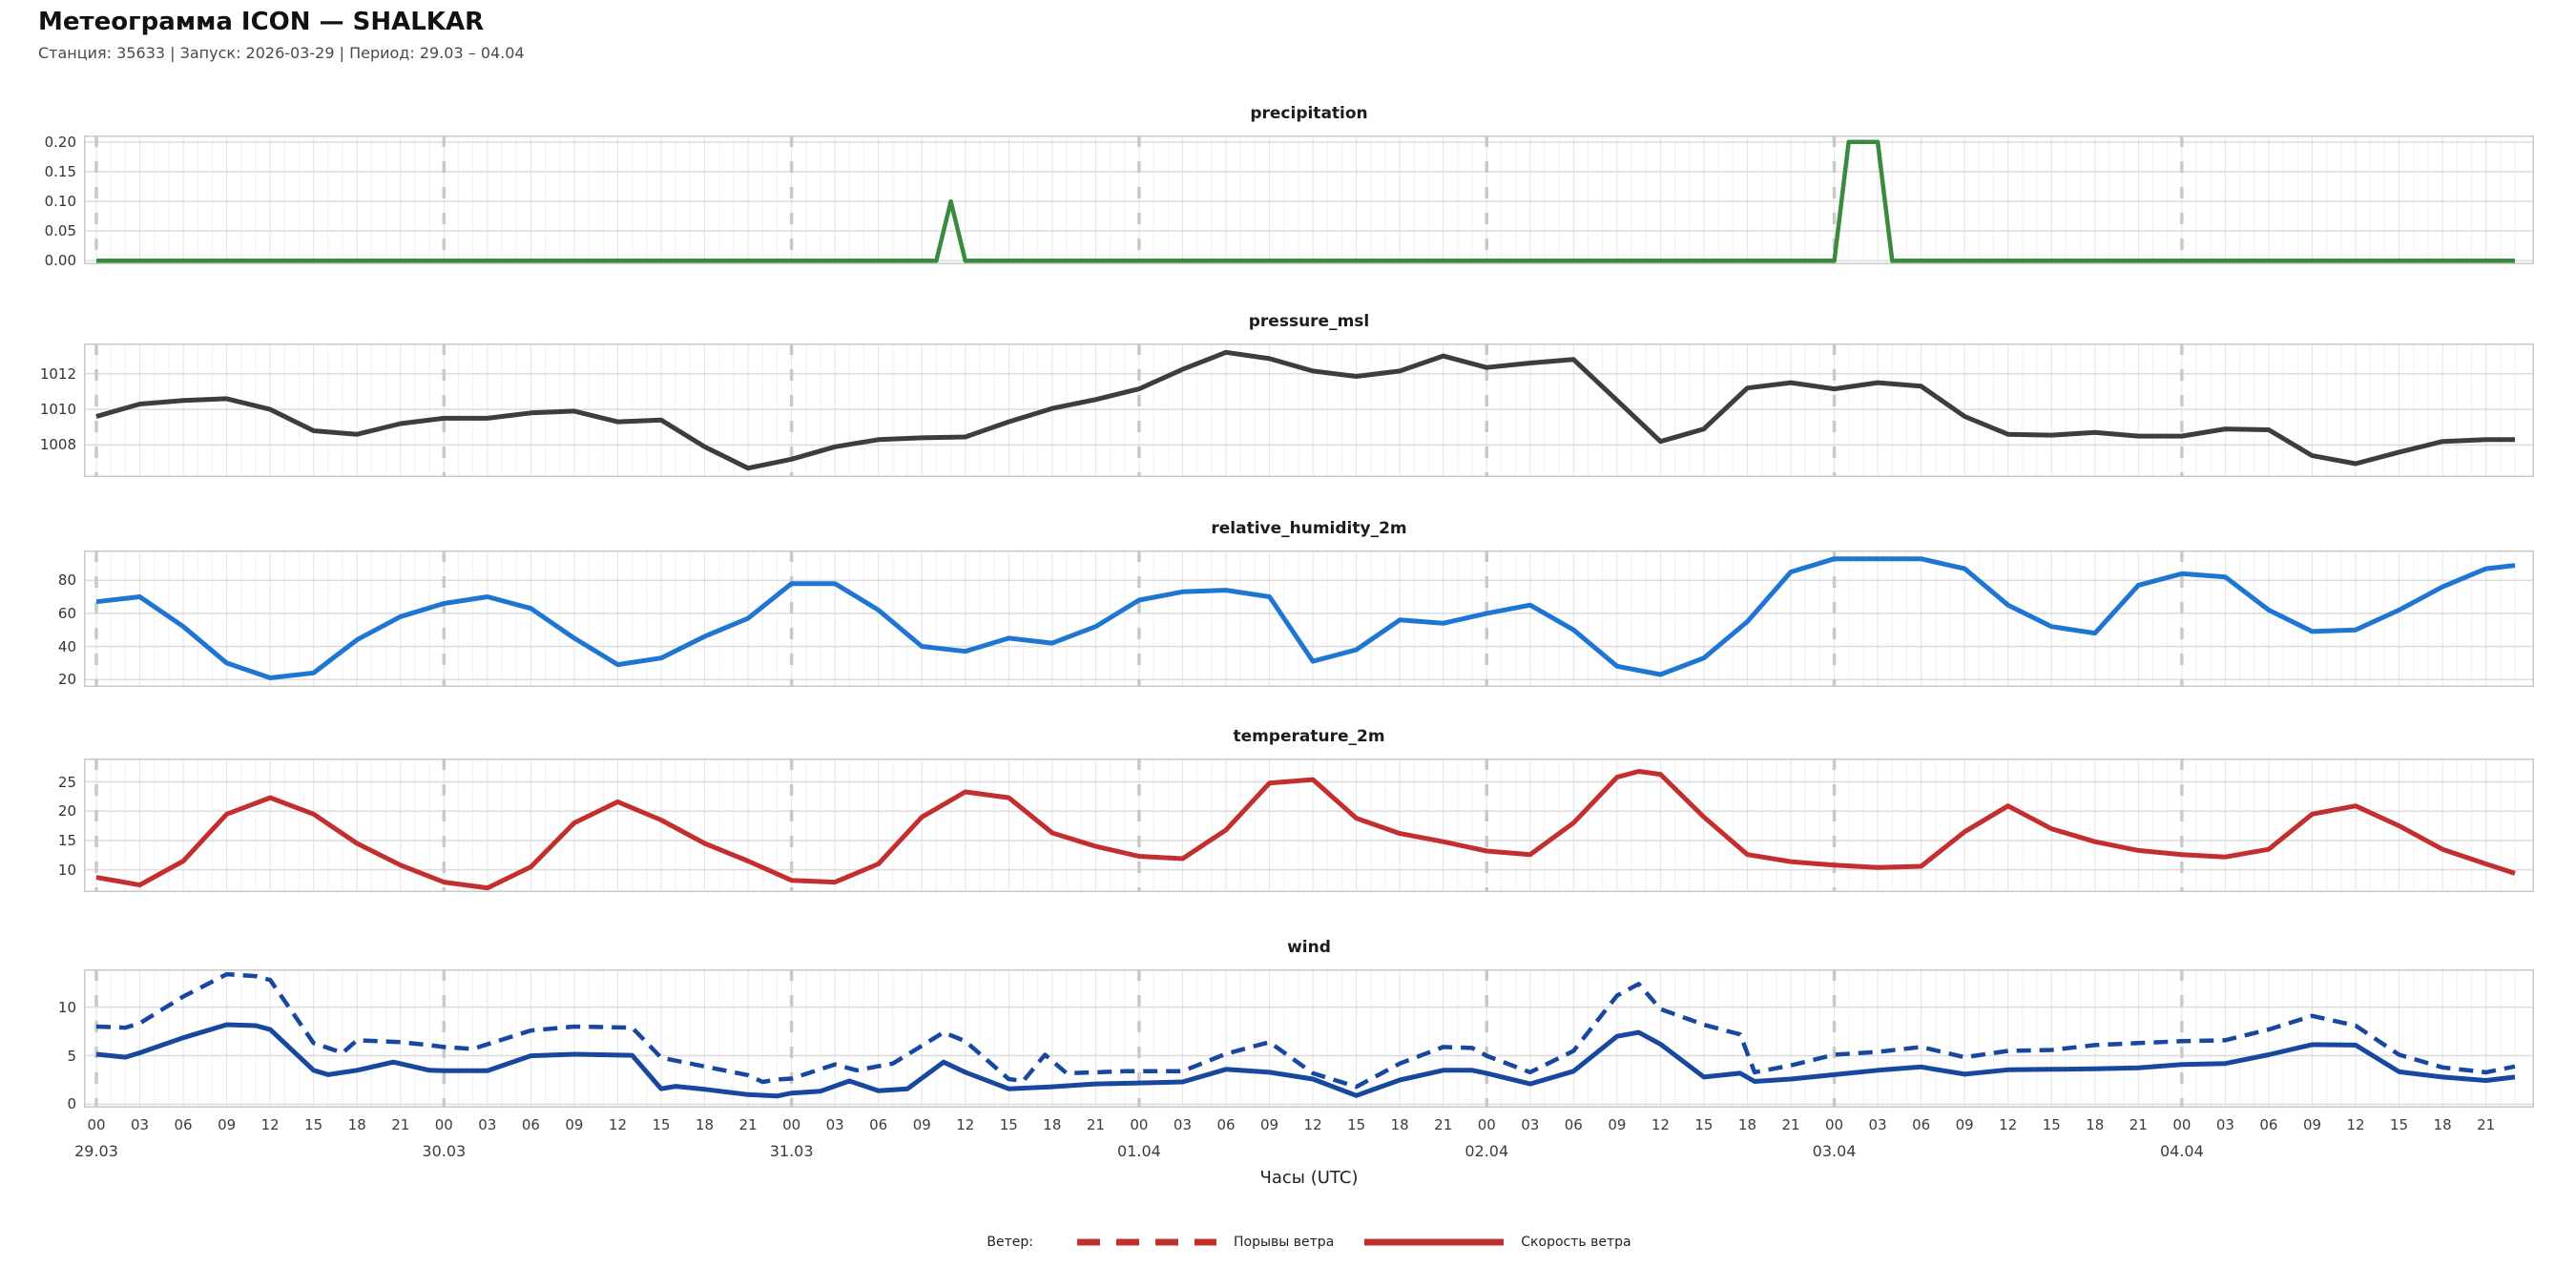 The height and width of the screenshot is (1288, 2576). I want to click on plot-area-wind, so click(1309, 1038).